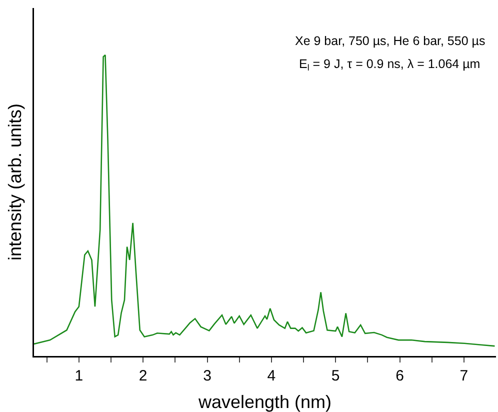 The width and height of the screenshot is (498, 412). I want to click on x-tick-label: 3, so click(207, 376).